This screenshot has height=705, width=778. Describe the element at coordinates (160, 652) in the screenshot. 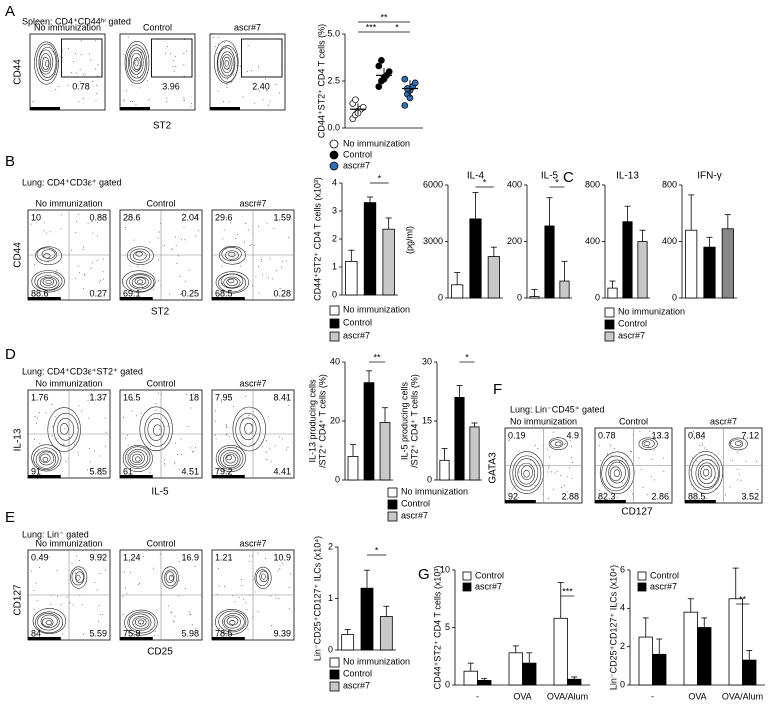

I see `flow-x-label: CD25` at that location.